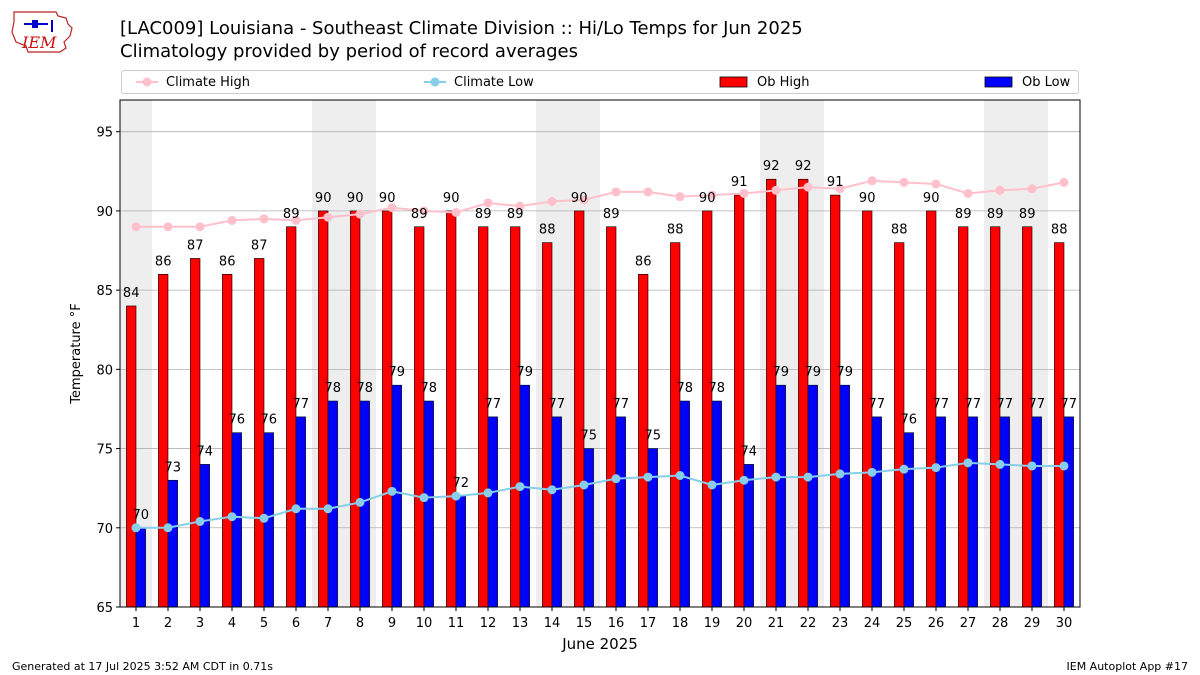  What do you see at coordinates (783, 82) in the screenshot?
I see `legend-label-ob-high: Ob High` at bounding box center [783, 82].